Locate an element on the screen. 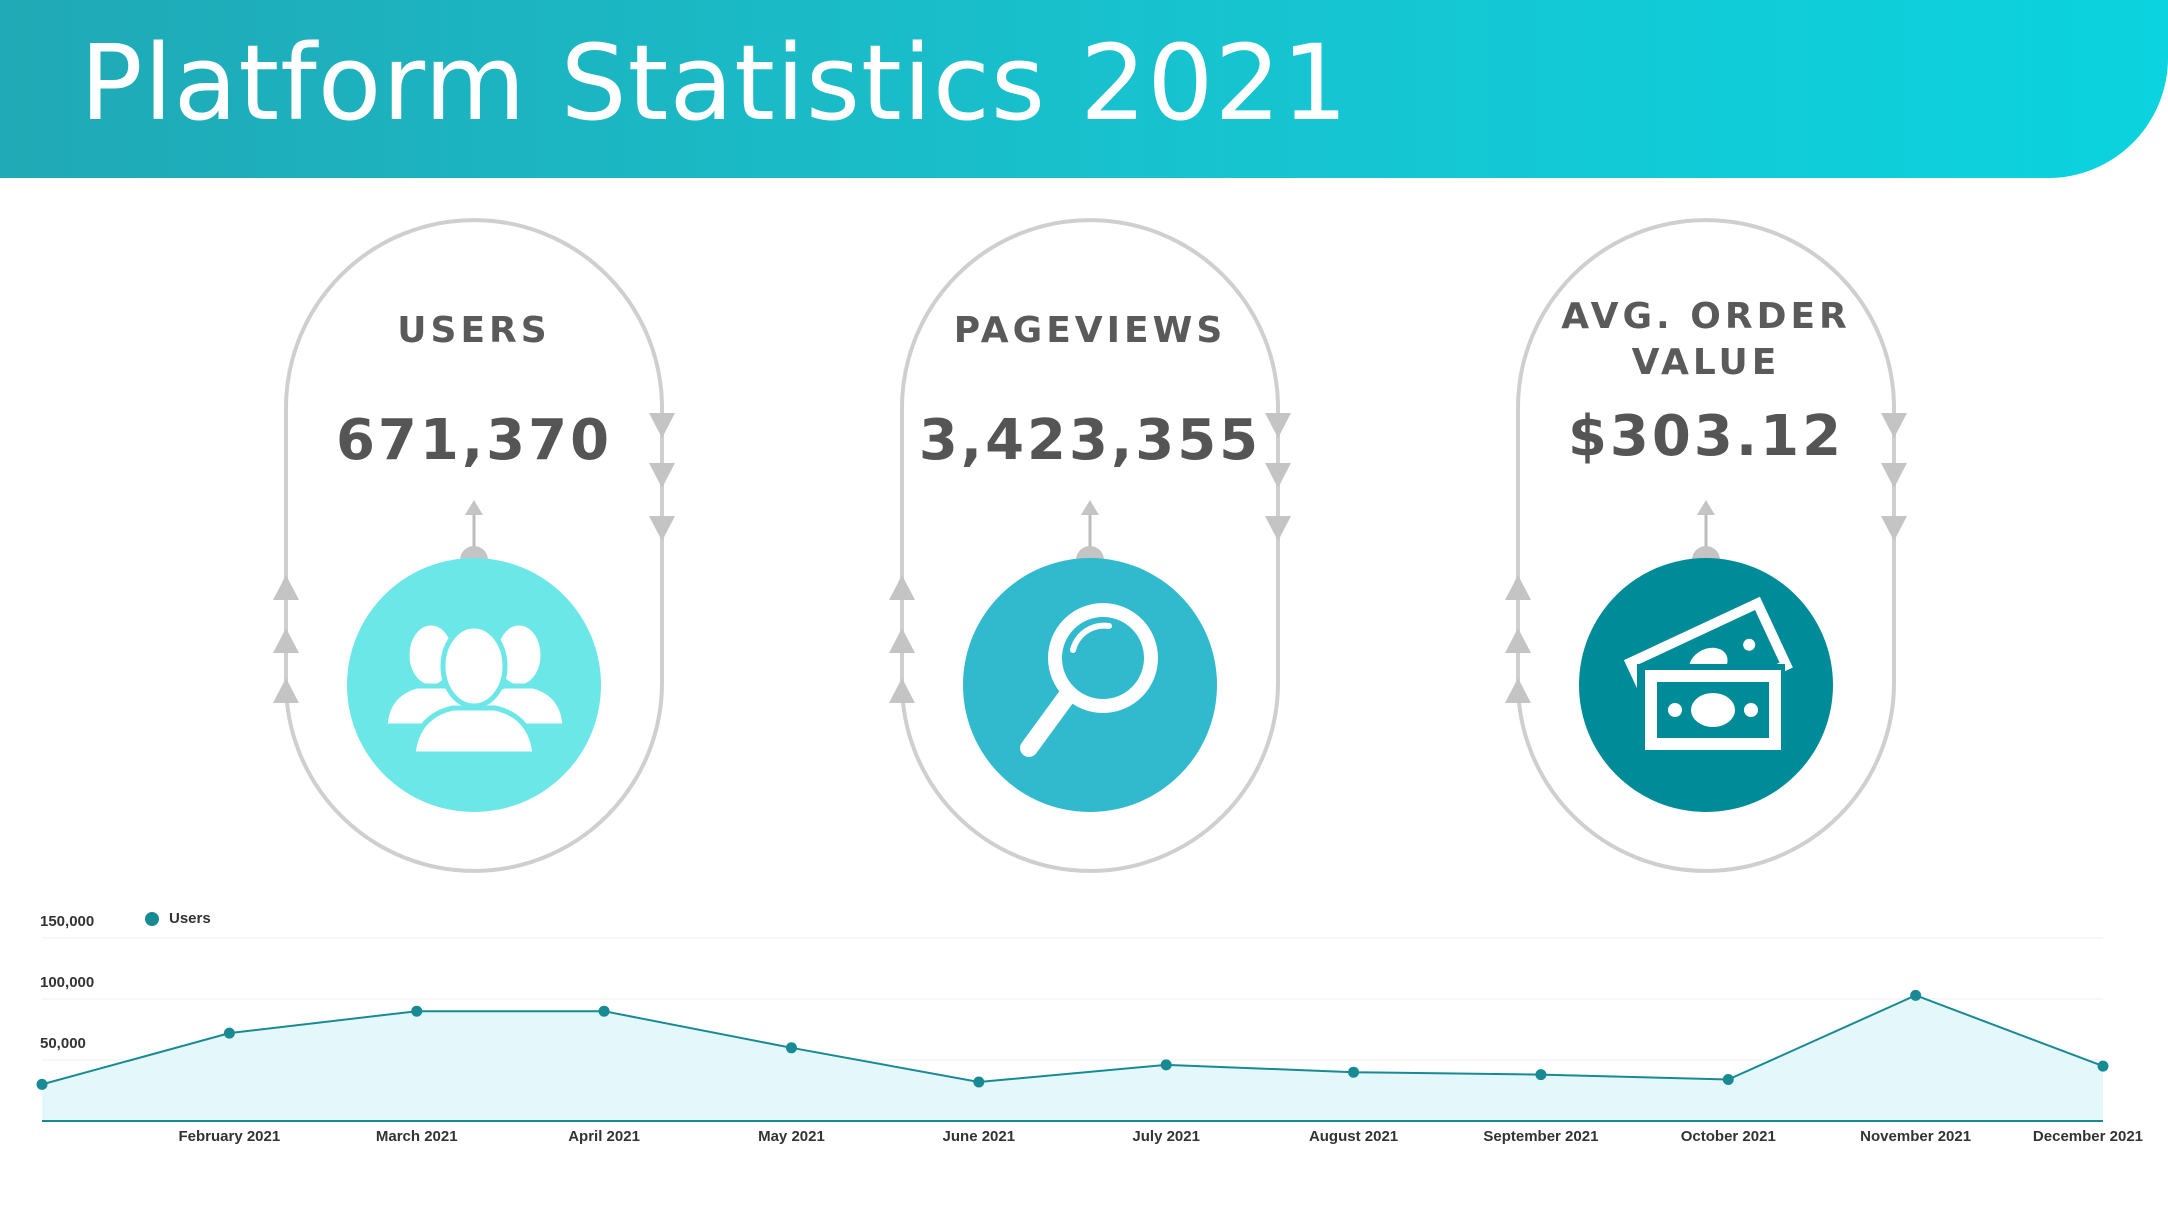  users-series-line is located at coordinates (1072, 1040).